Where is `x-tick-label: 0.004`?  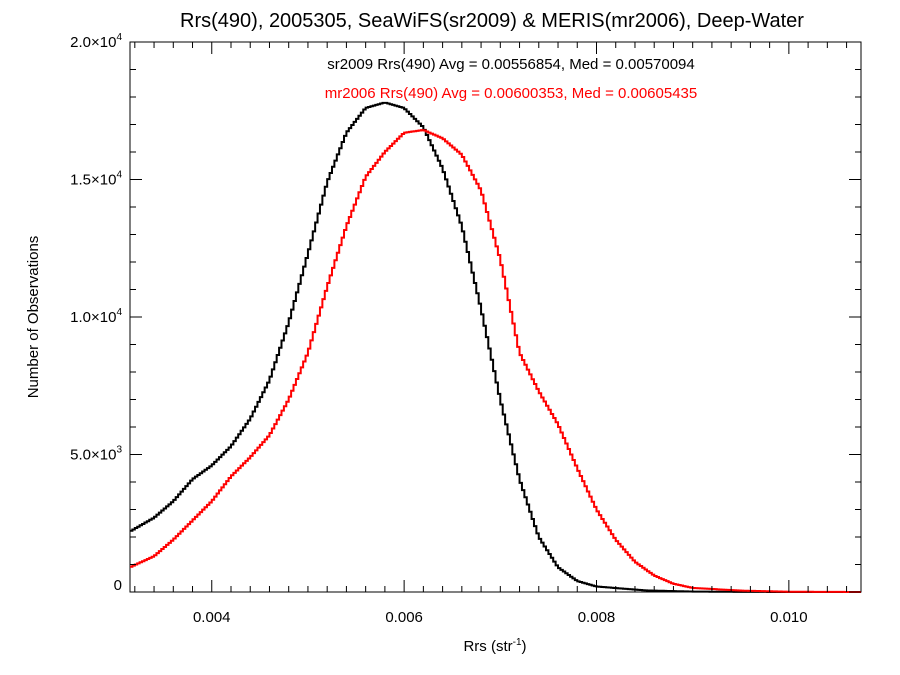
x-tick-label: 0.004 is located at coordinates (212, 617).